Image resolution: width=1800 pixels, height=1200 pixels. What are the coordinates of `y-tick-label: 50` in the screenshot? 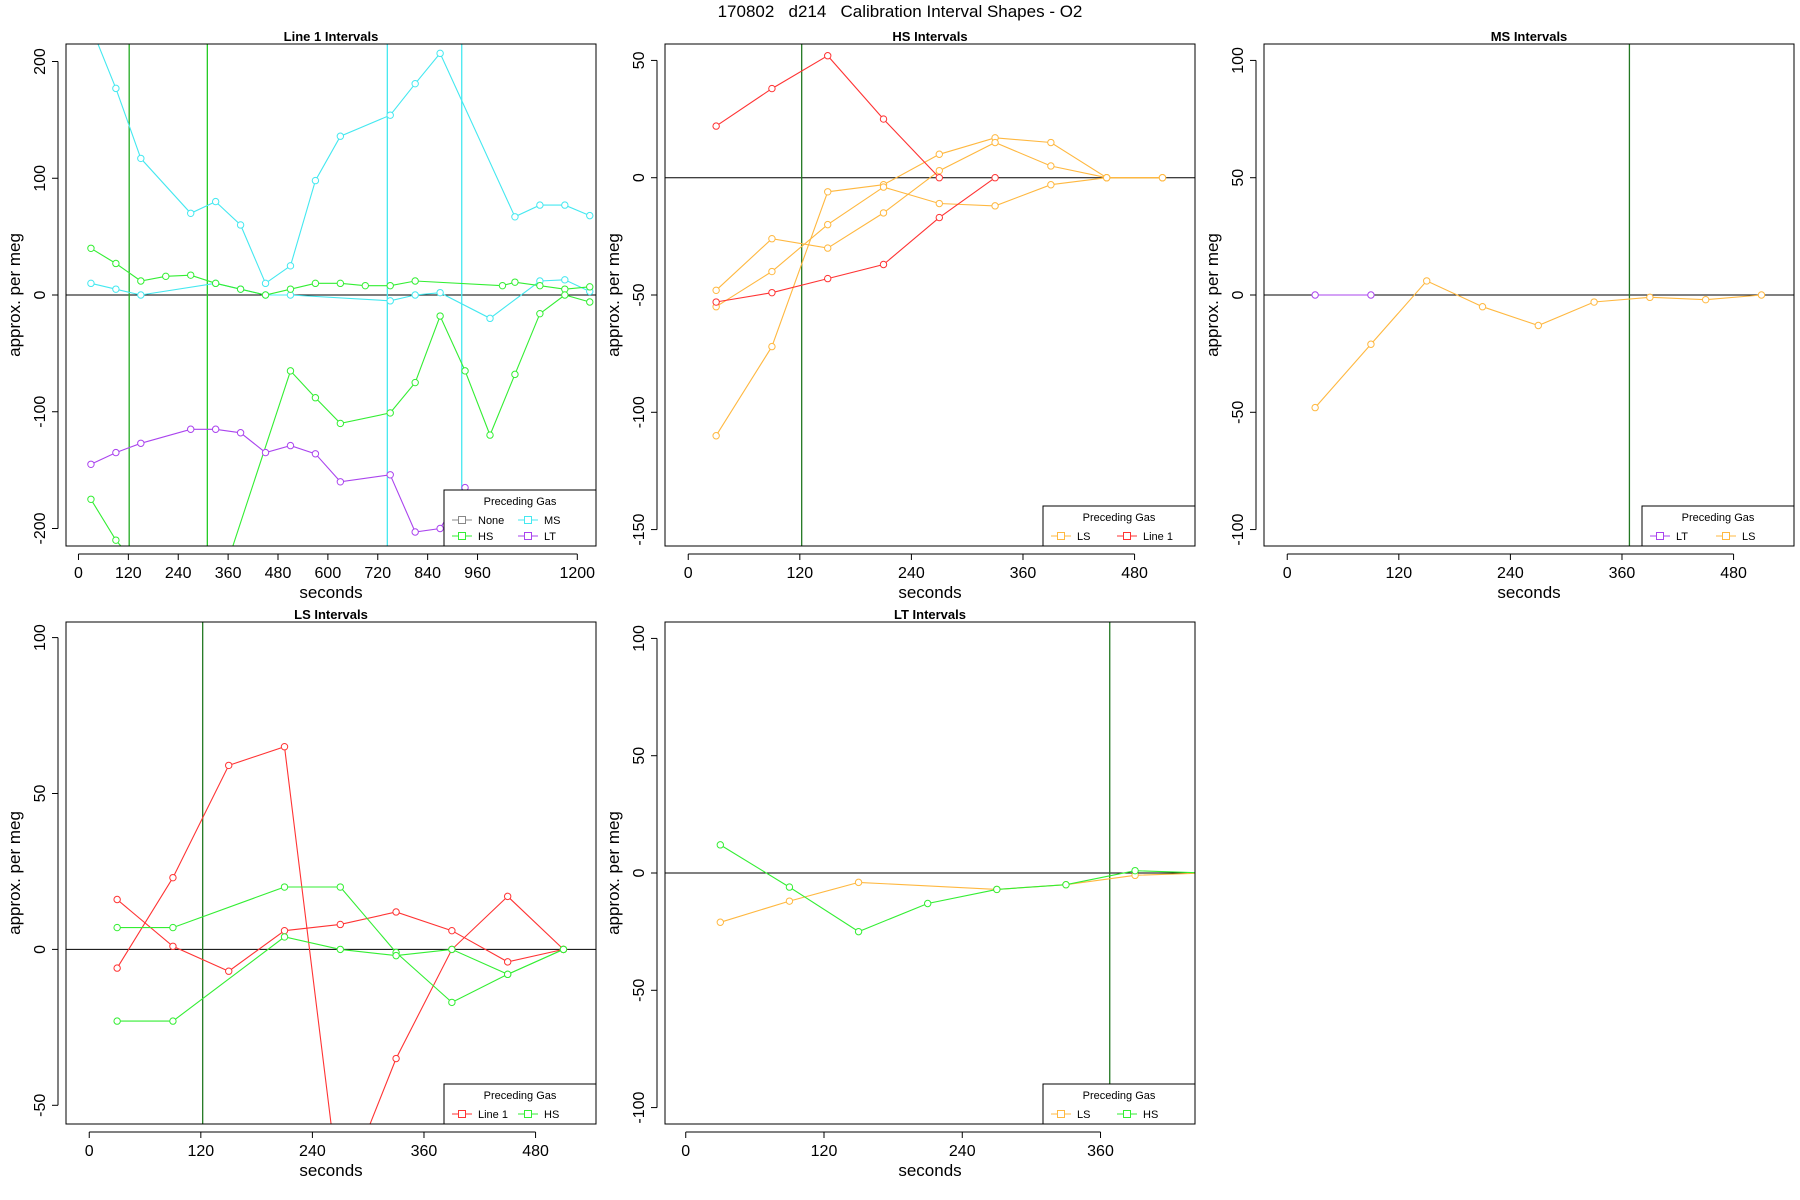 It's located at (1238, 178).